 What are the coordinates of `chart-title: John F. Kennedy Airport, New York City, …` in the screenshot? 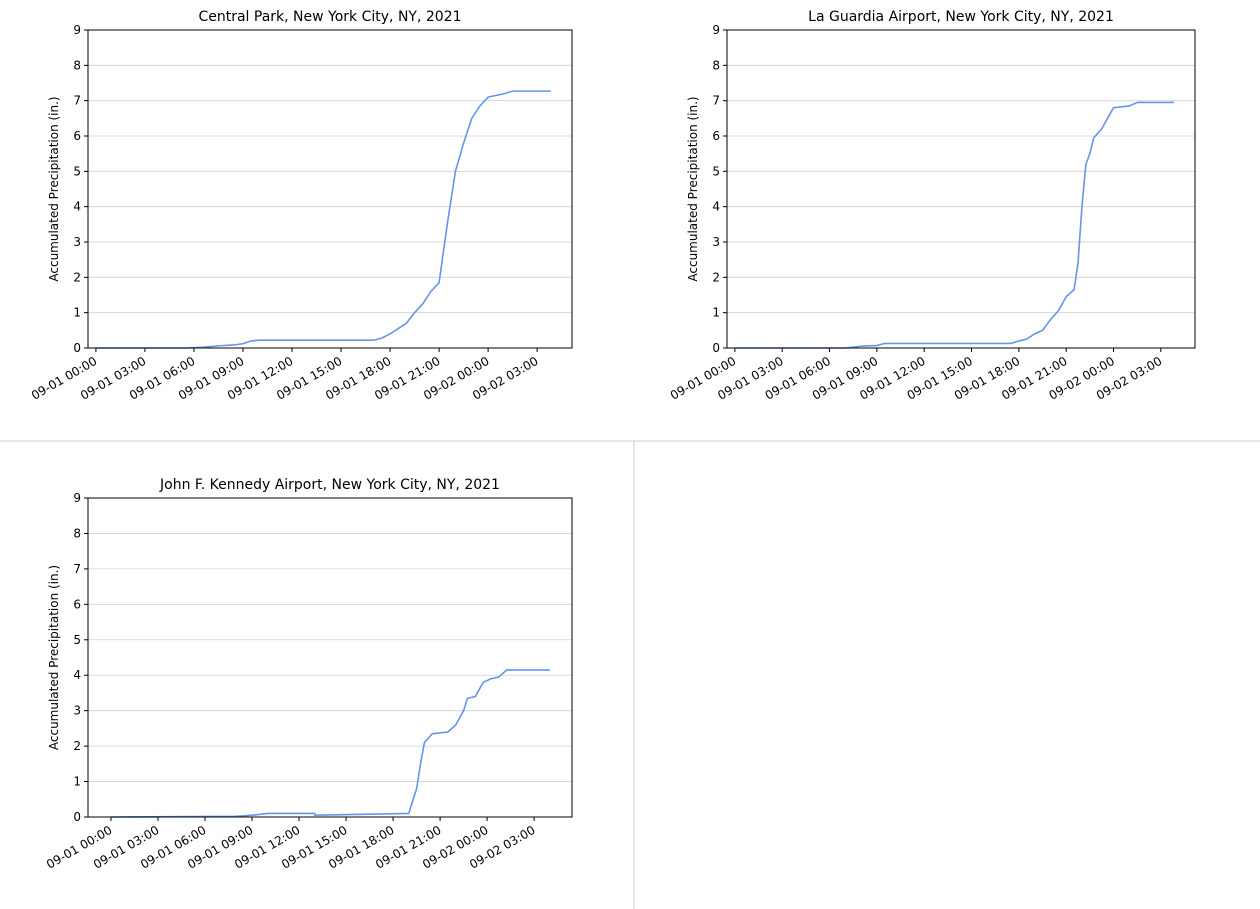 It's located at (329, 485).